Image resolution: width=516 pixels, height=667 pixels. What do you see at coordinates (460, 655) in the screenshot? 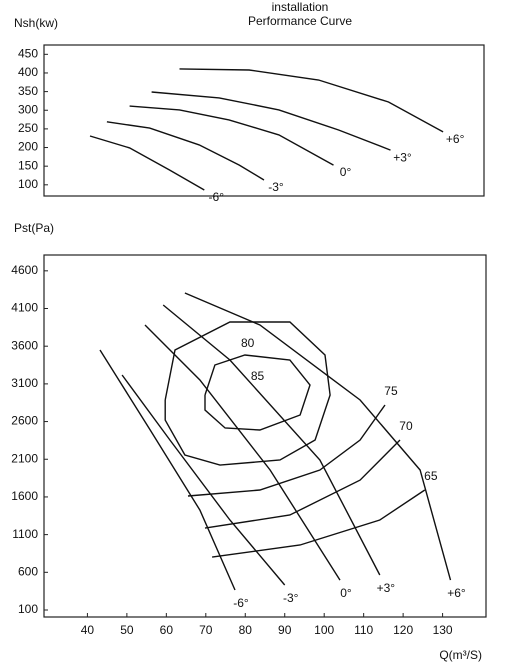
I see `x-axis-label: Q(m³/S)` at bounding box center [460, 655].